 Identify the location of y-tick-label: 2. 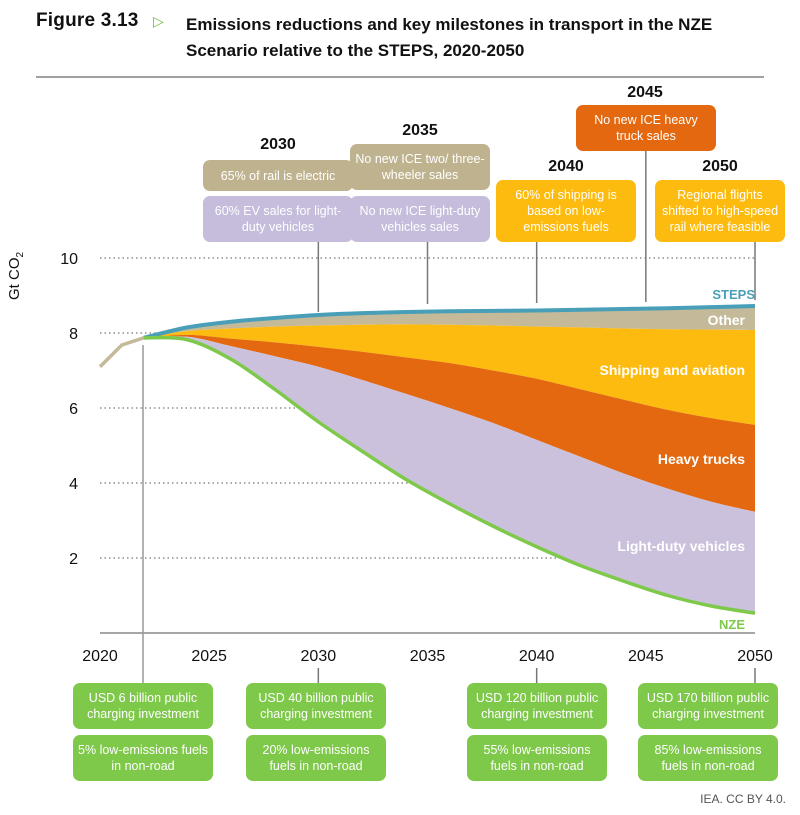
(73, 559).